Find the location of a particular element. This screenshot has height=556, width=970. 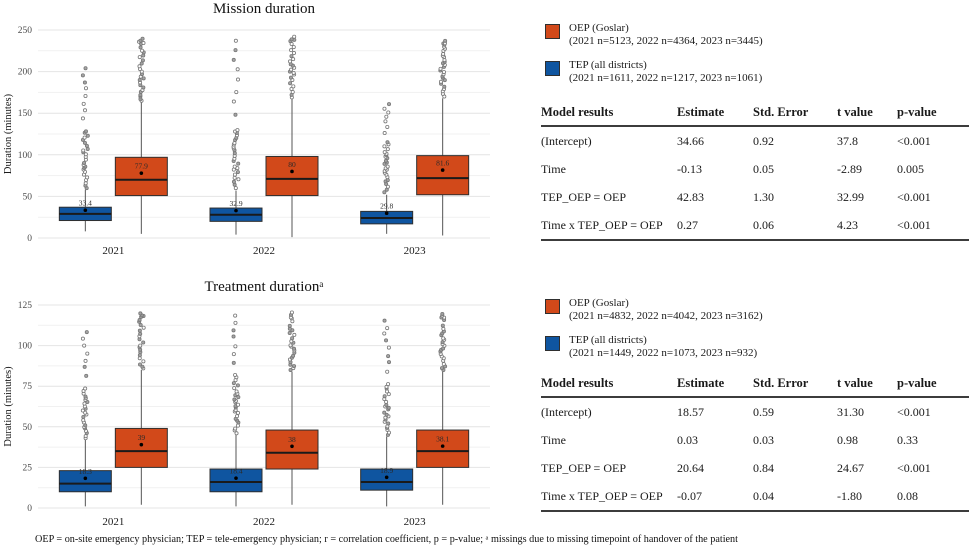

y-axis-tick-label: 25 is located at coordinates (28, 468).